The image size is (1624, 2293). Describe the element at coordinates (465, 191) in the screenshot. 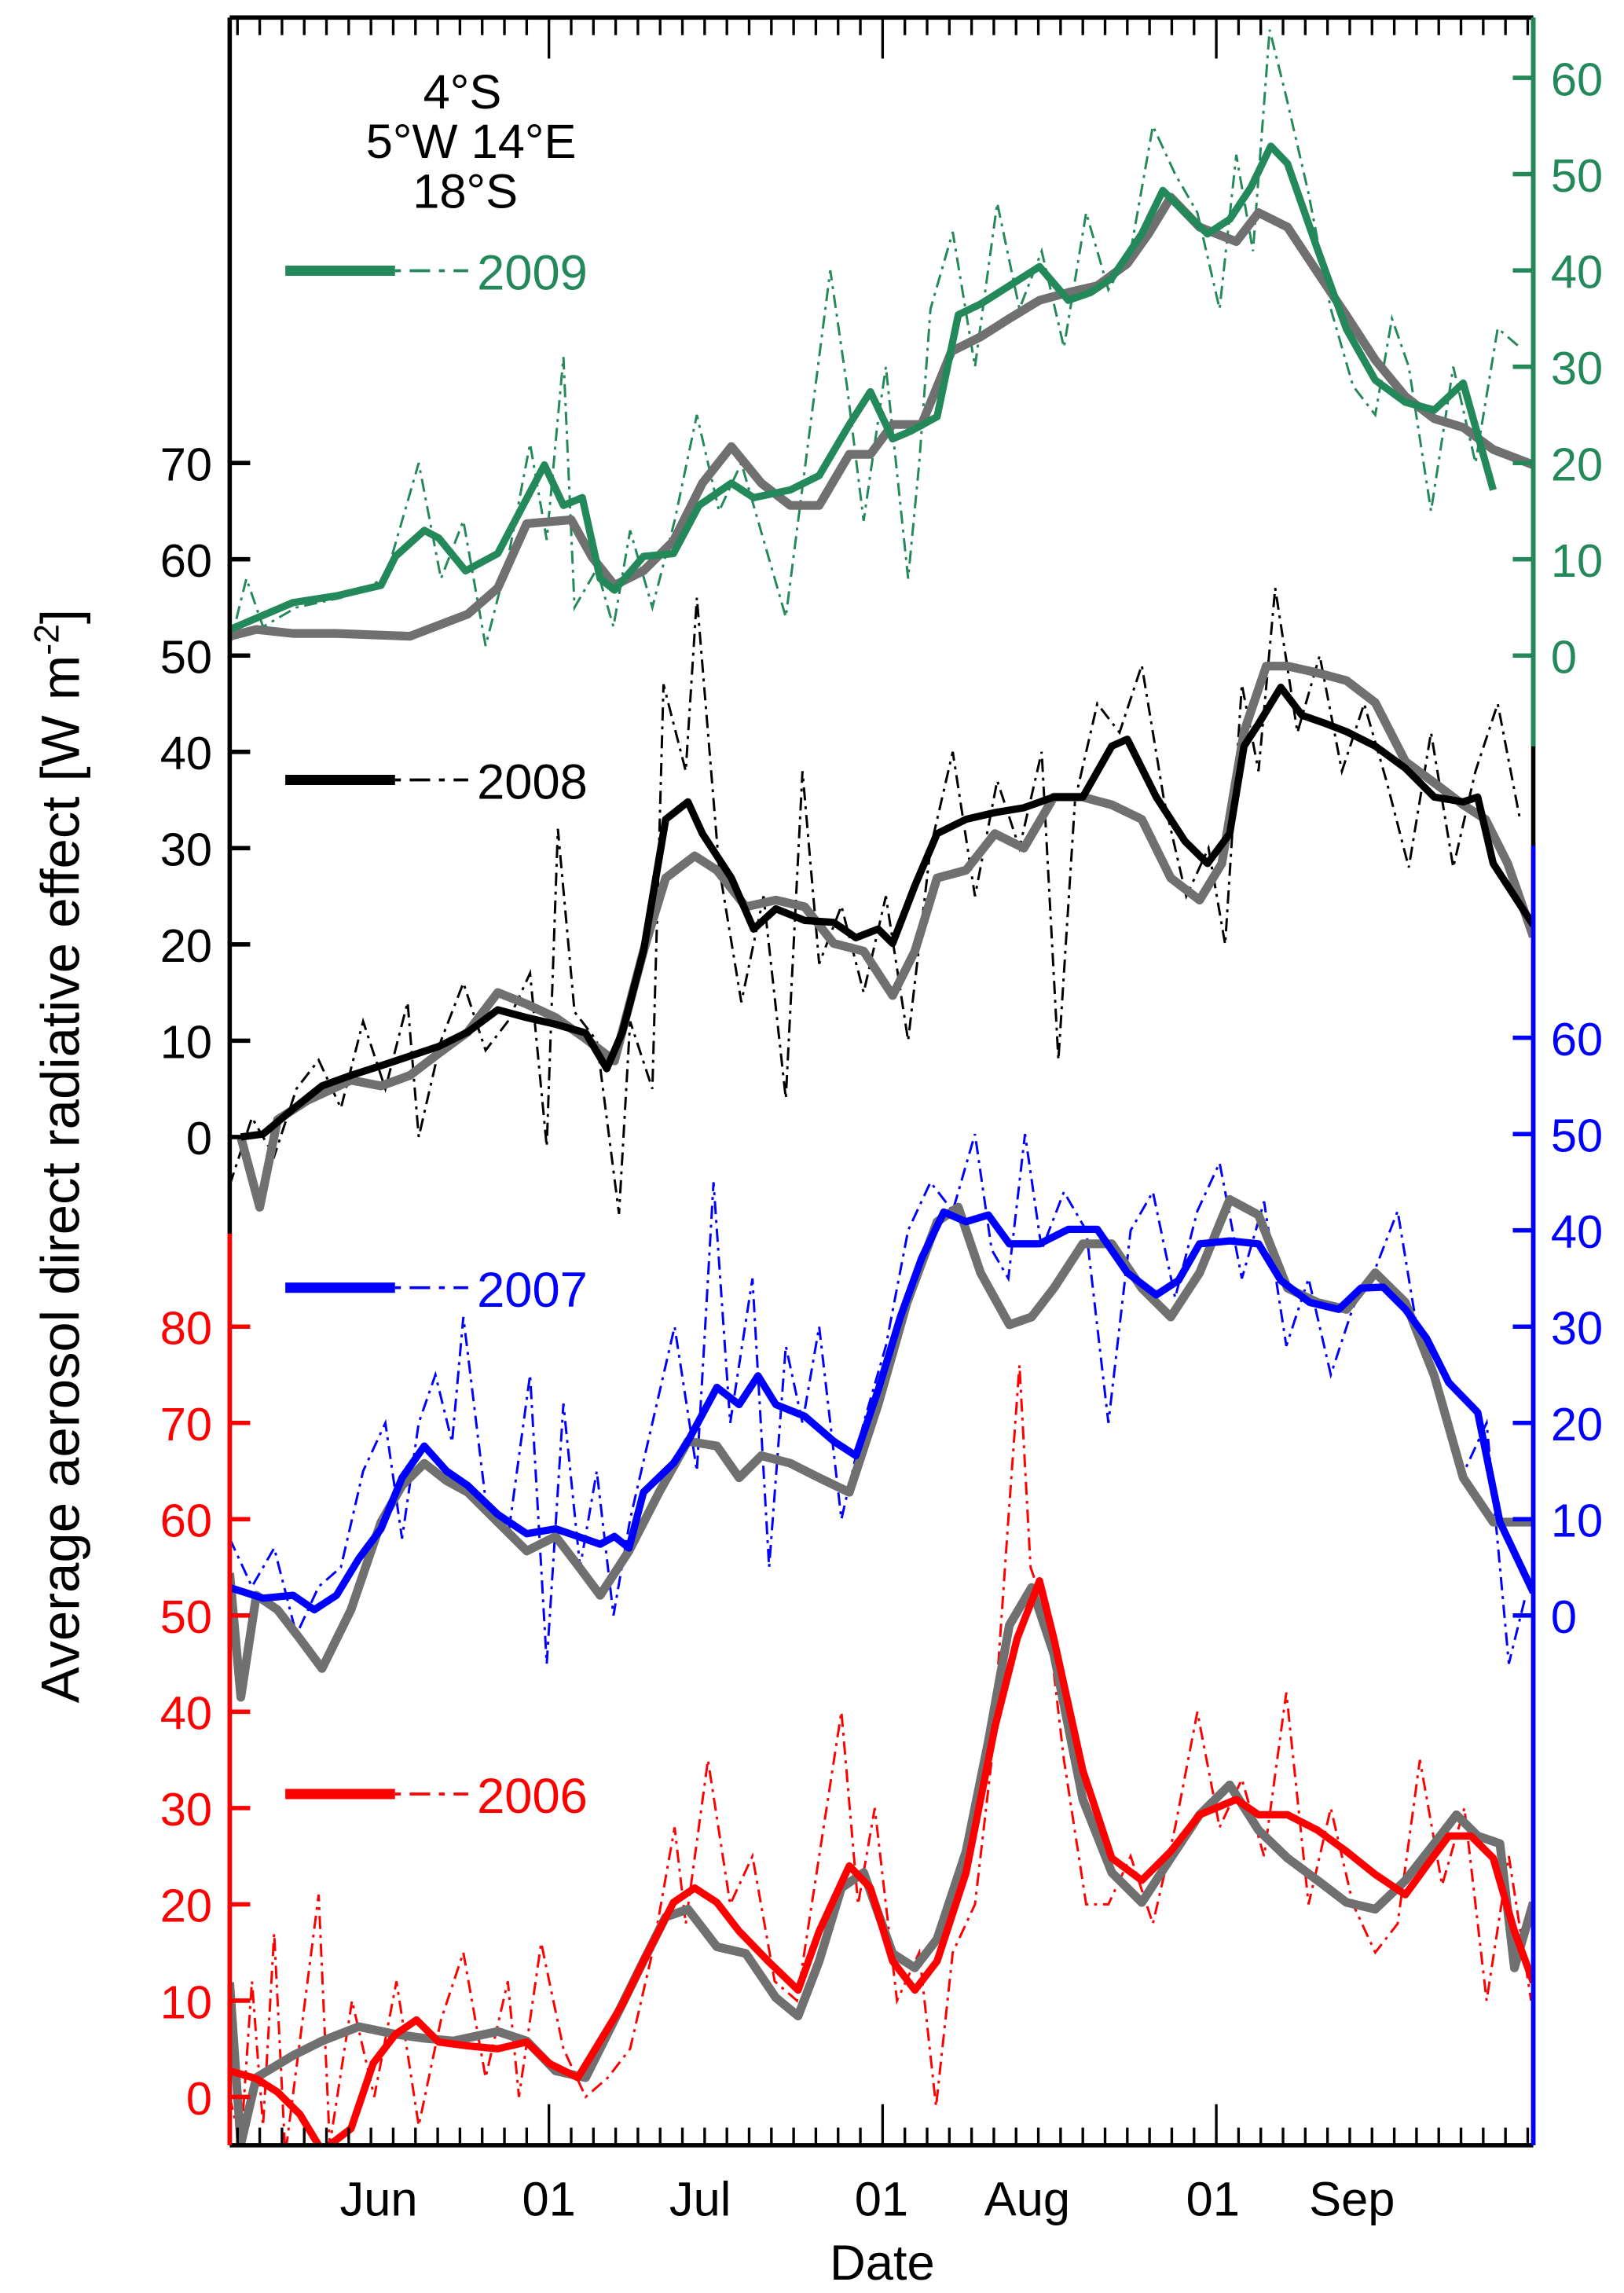

I see `region-south-label: 18°S` at that location.